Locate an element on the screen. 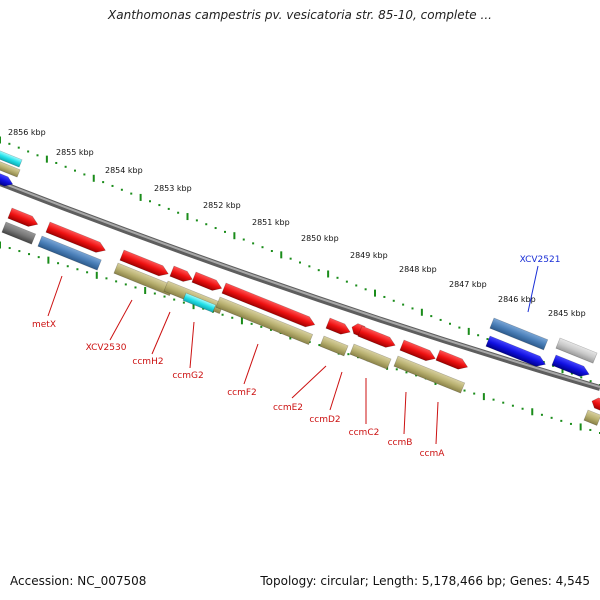 Image resolution: width=600 pixels, height=600 pixels. gene-partial-olive-shape is located at coordinates (10, 168).